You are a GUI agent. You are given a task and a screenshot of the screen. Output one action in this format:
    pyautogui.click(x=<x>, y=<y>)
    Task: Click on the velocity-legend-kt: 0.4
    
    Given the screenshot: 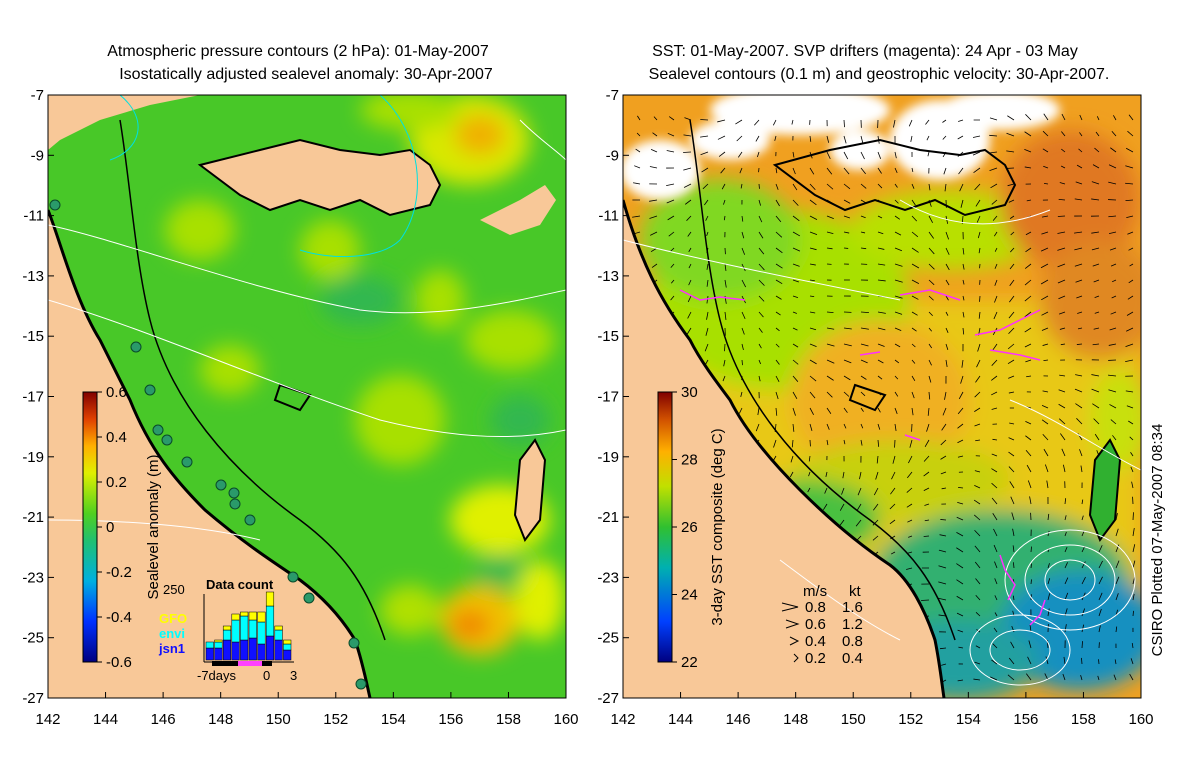 What is the action you would take?
    pyautogui.click(x=852, y=658)
    